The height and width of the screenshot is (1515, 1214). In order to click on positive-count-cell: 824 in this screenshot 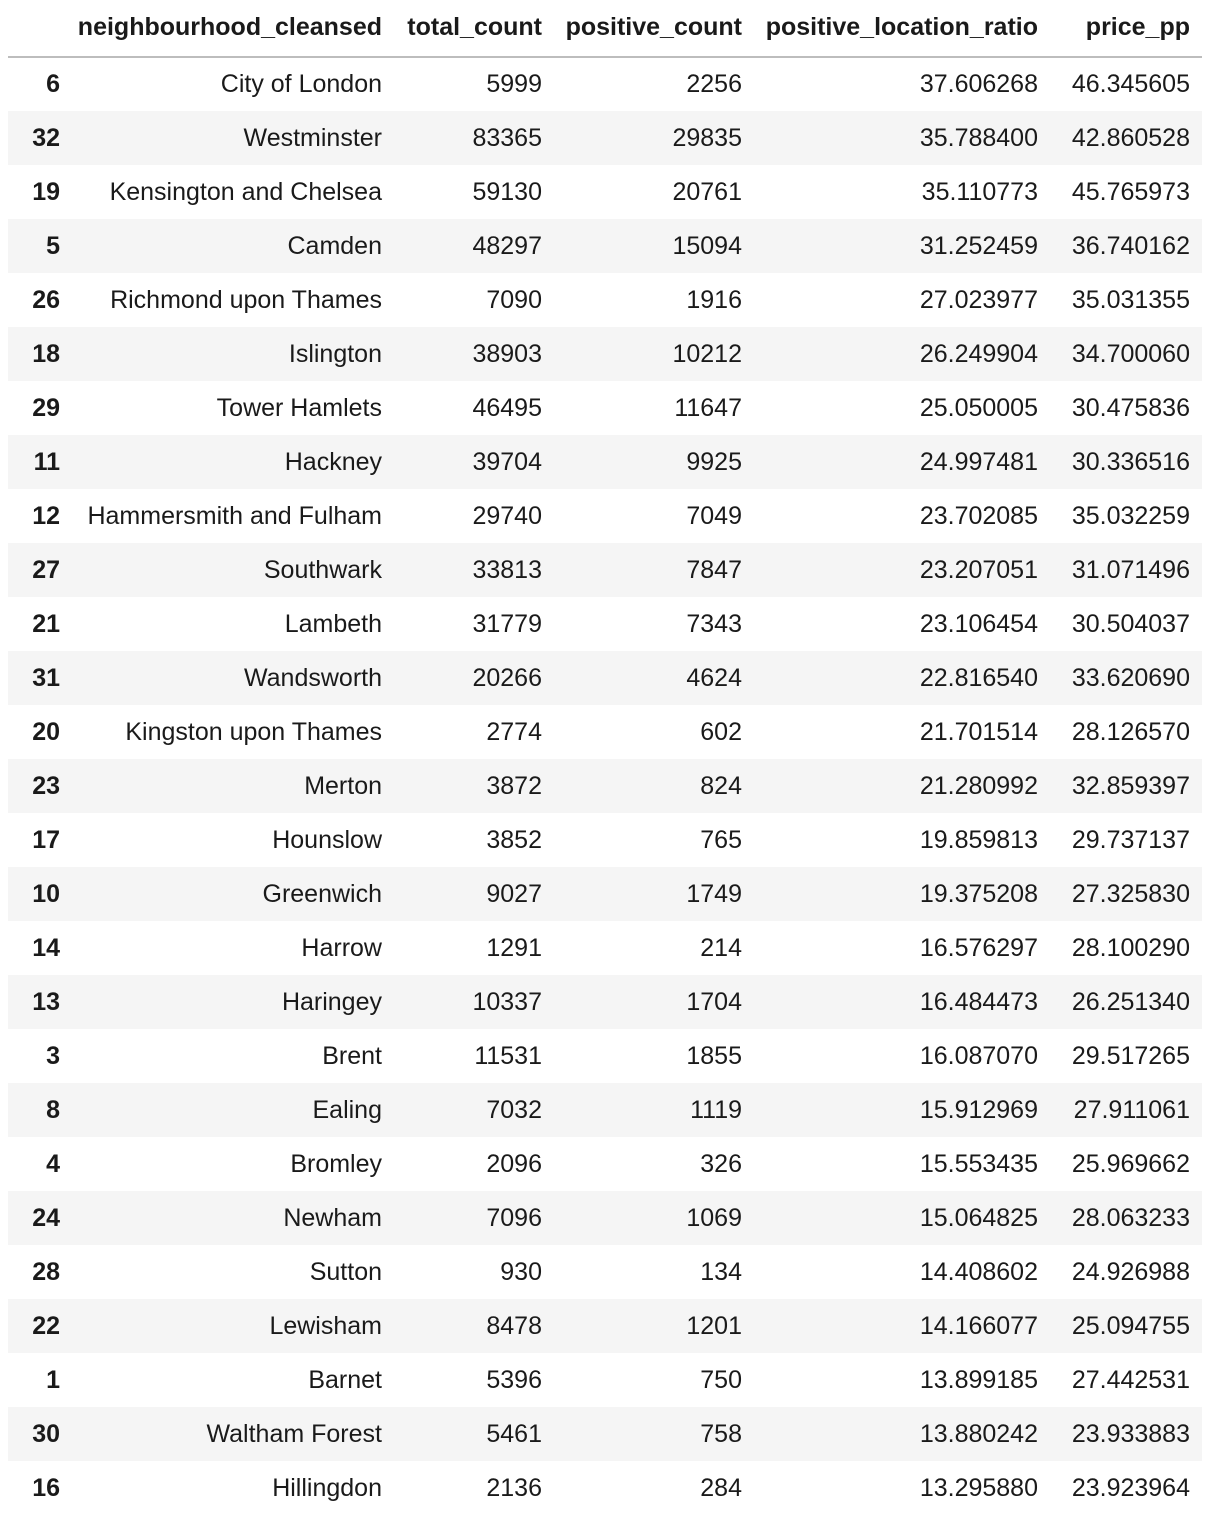, I will do `click(721, 785)`.